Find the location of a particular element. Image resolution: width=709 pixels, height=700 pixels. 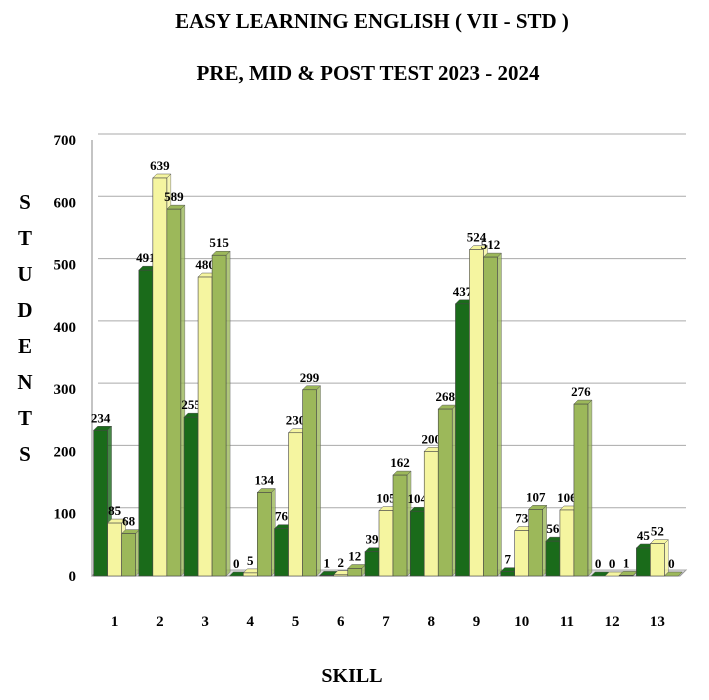

x-tick-label: 3 is located at coordinates (205, 622).